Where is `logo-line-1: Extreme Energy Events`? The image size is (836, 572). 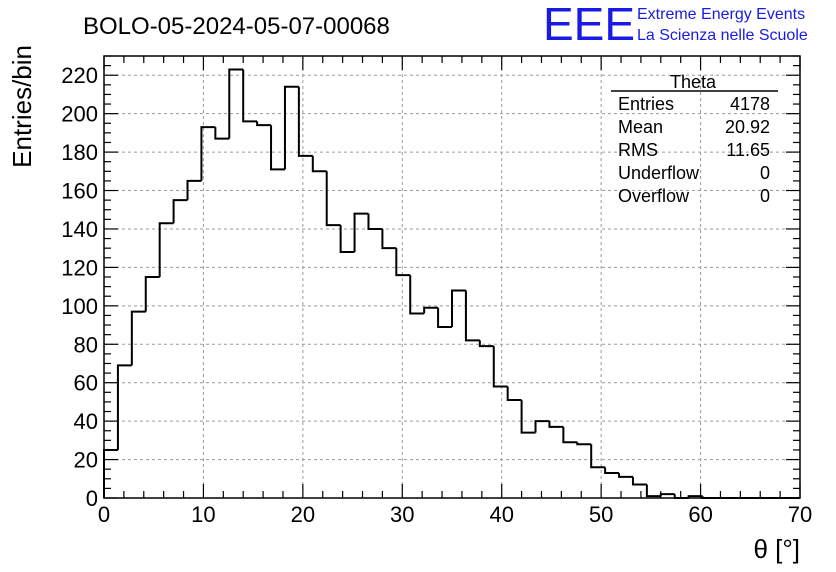
logo-line-1: Extreme Energy Events is located at coordinates (721, 14).